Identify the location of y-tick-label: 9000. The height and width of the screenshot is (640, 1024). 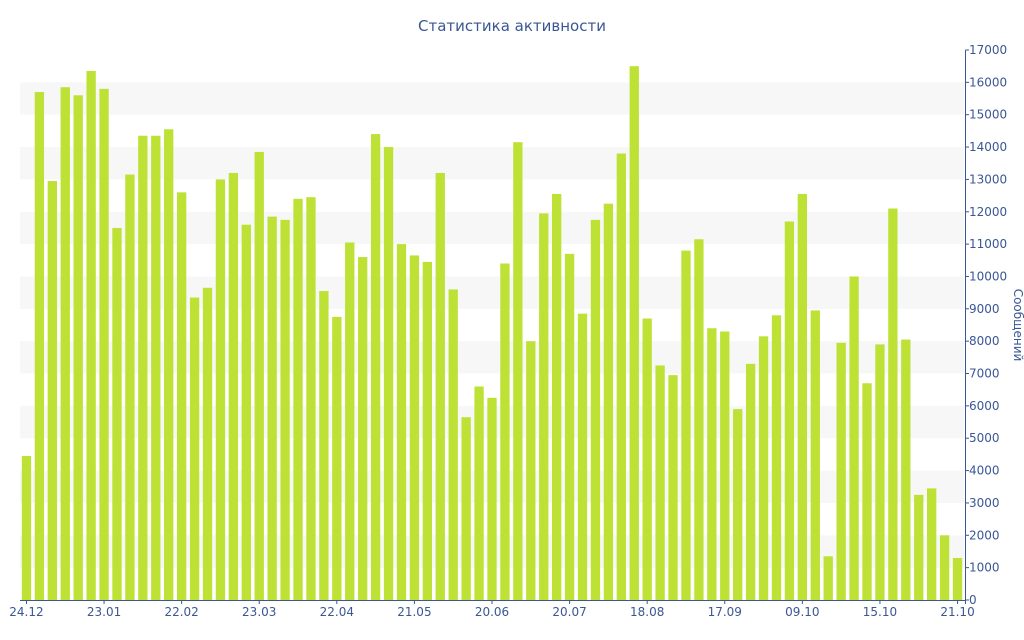
(984, 309).